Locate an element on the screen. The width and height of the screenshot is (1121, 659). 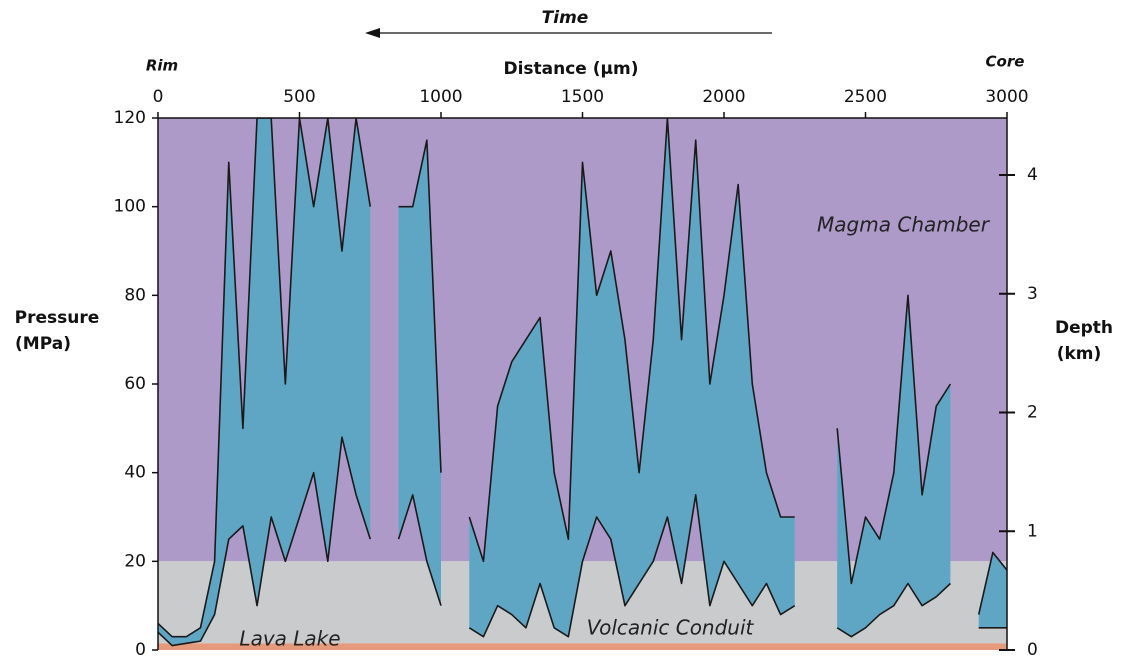
y2-tick-label: 0 is located at coordinates (1032, 649).